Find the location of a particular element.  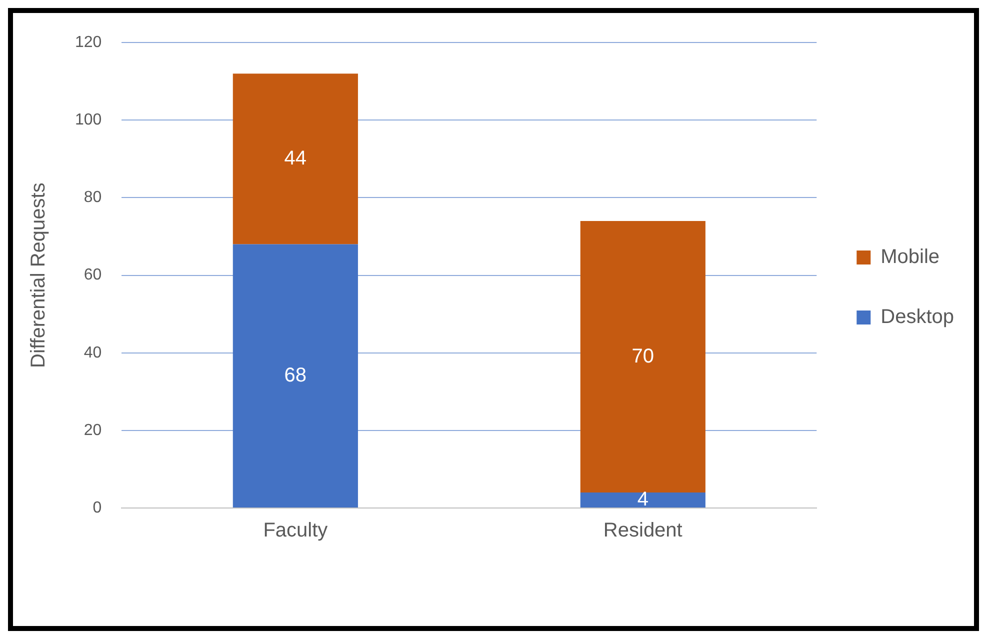

data-label: 44 is located at coordinates (295, 158).